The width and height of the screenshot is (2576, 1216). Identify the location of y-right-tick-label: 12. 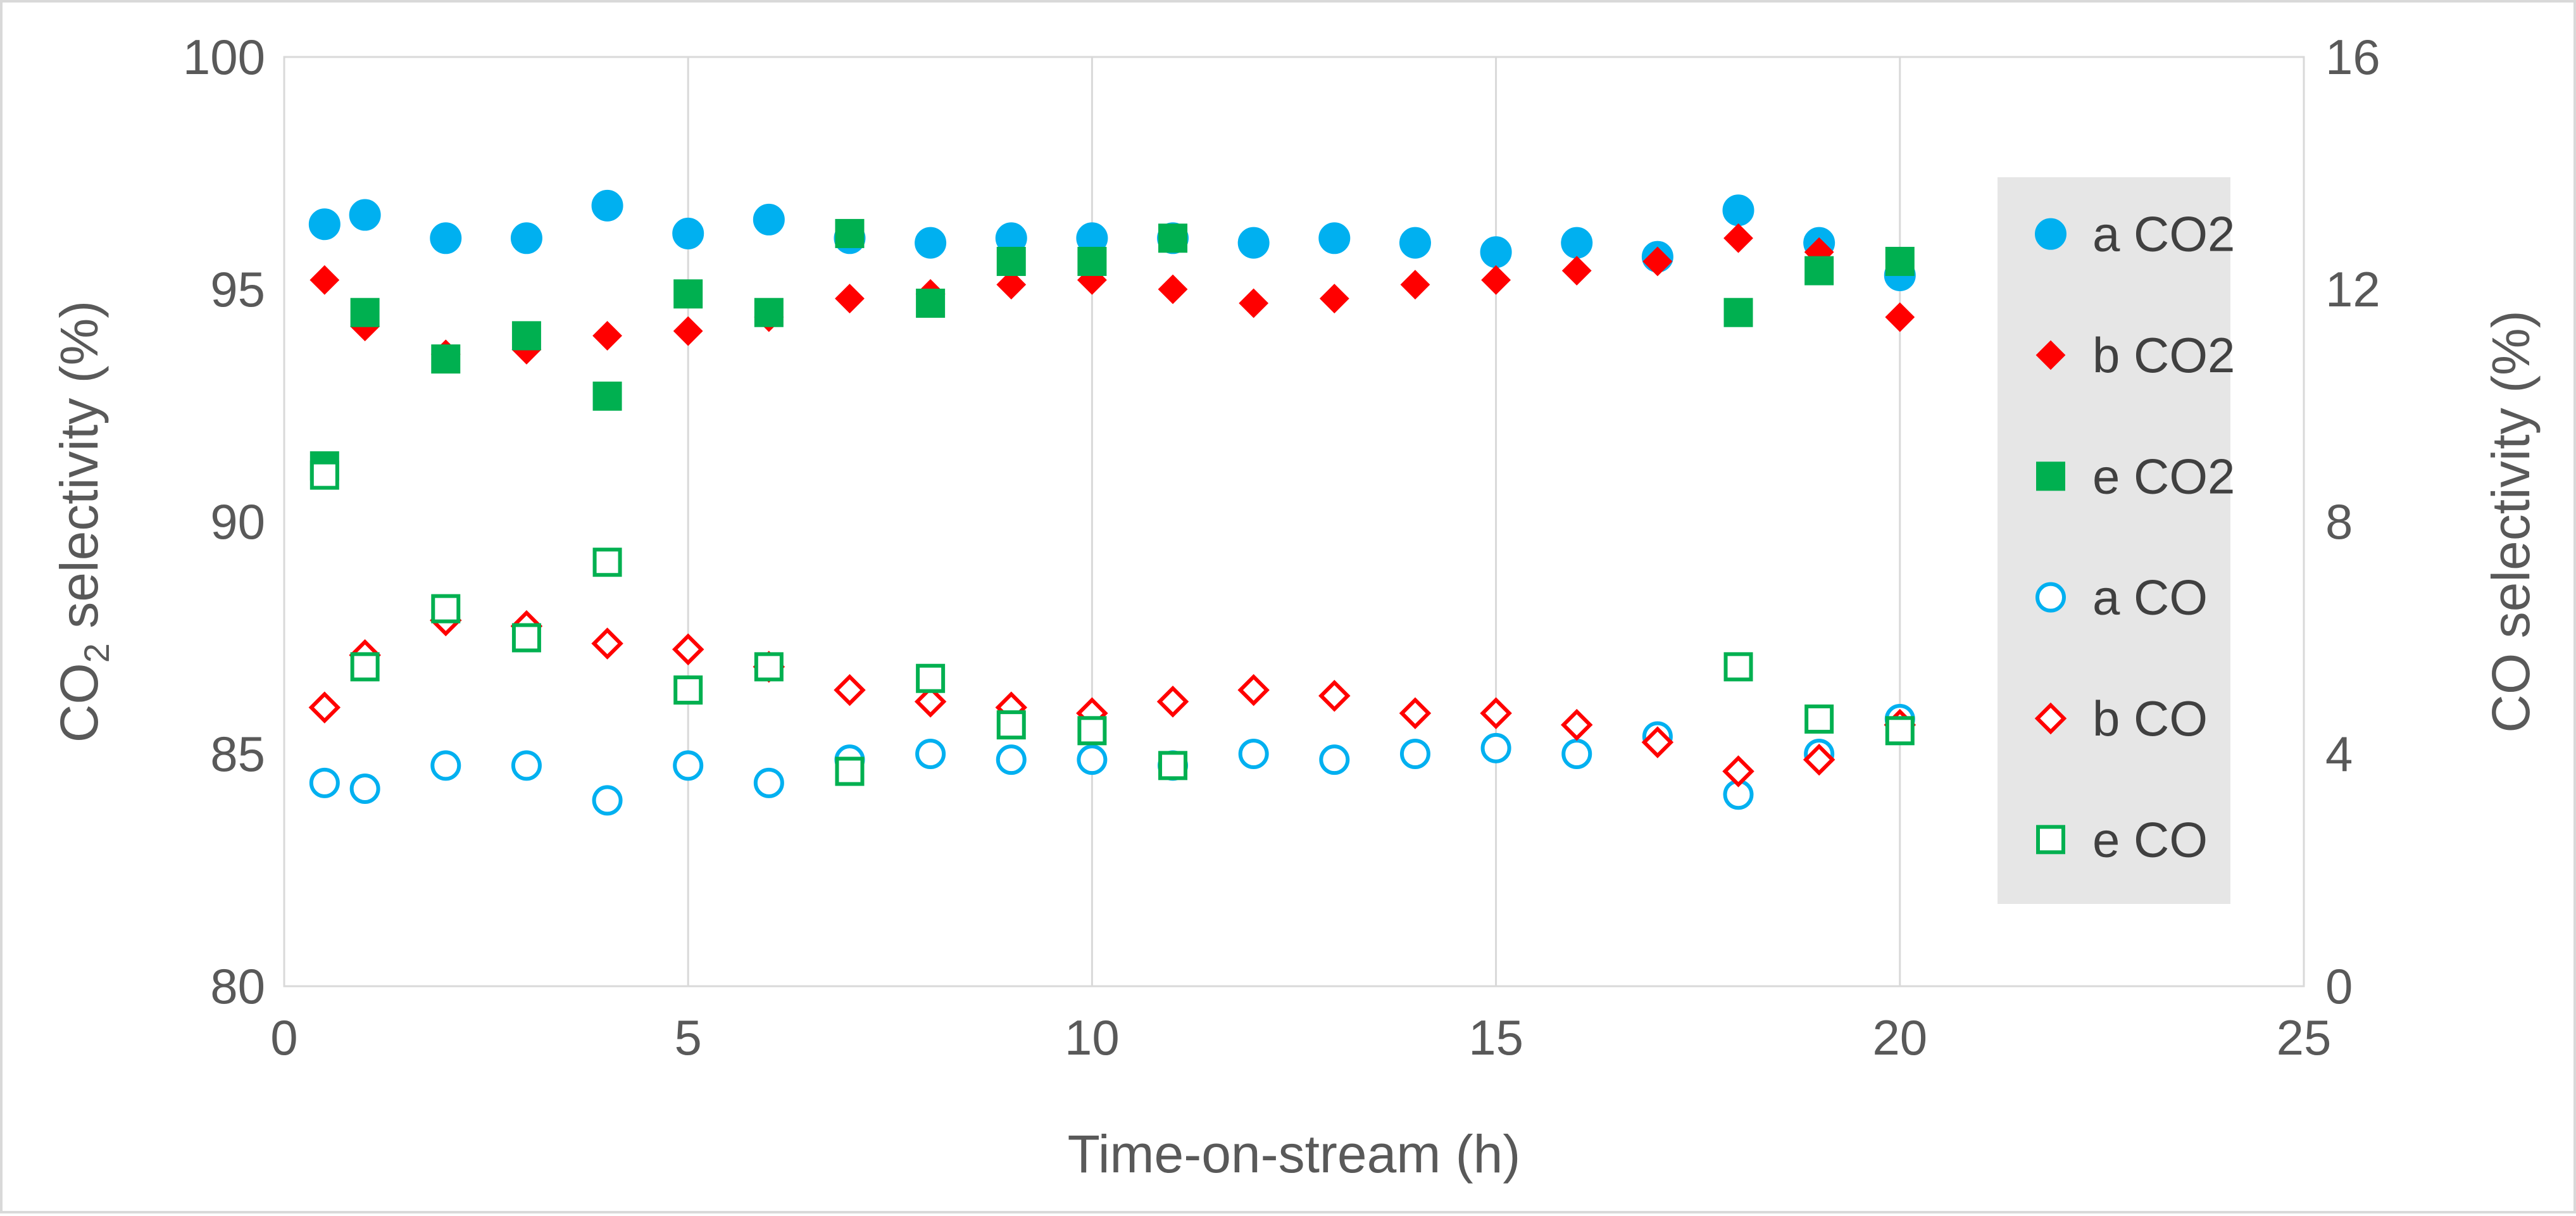
(2352, 289).